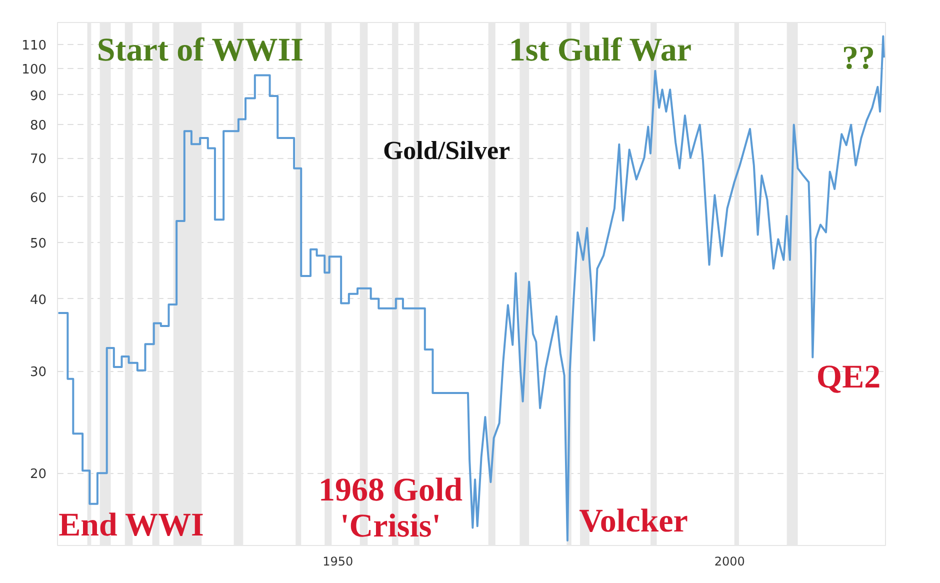 The height and width of the screenshot is (583, 940). What do you see at coordinates (38, 244) in the screenshot?
I see `y-tick-label: 50` at bounding box center [38, 244].